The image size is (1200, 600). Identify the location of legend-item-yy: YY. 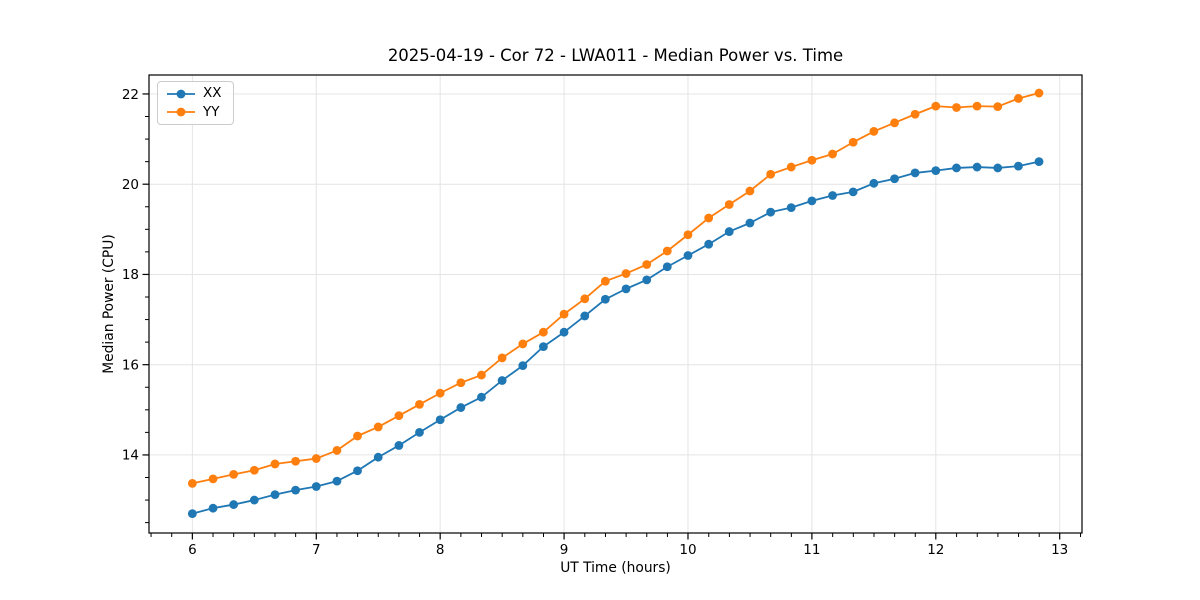
(194, 111).